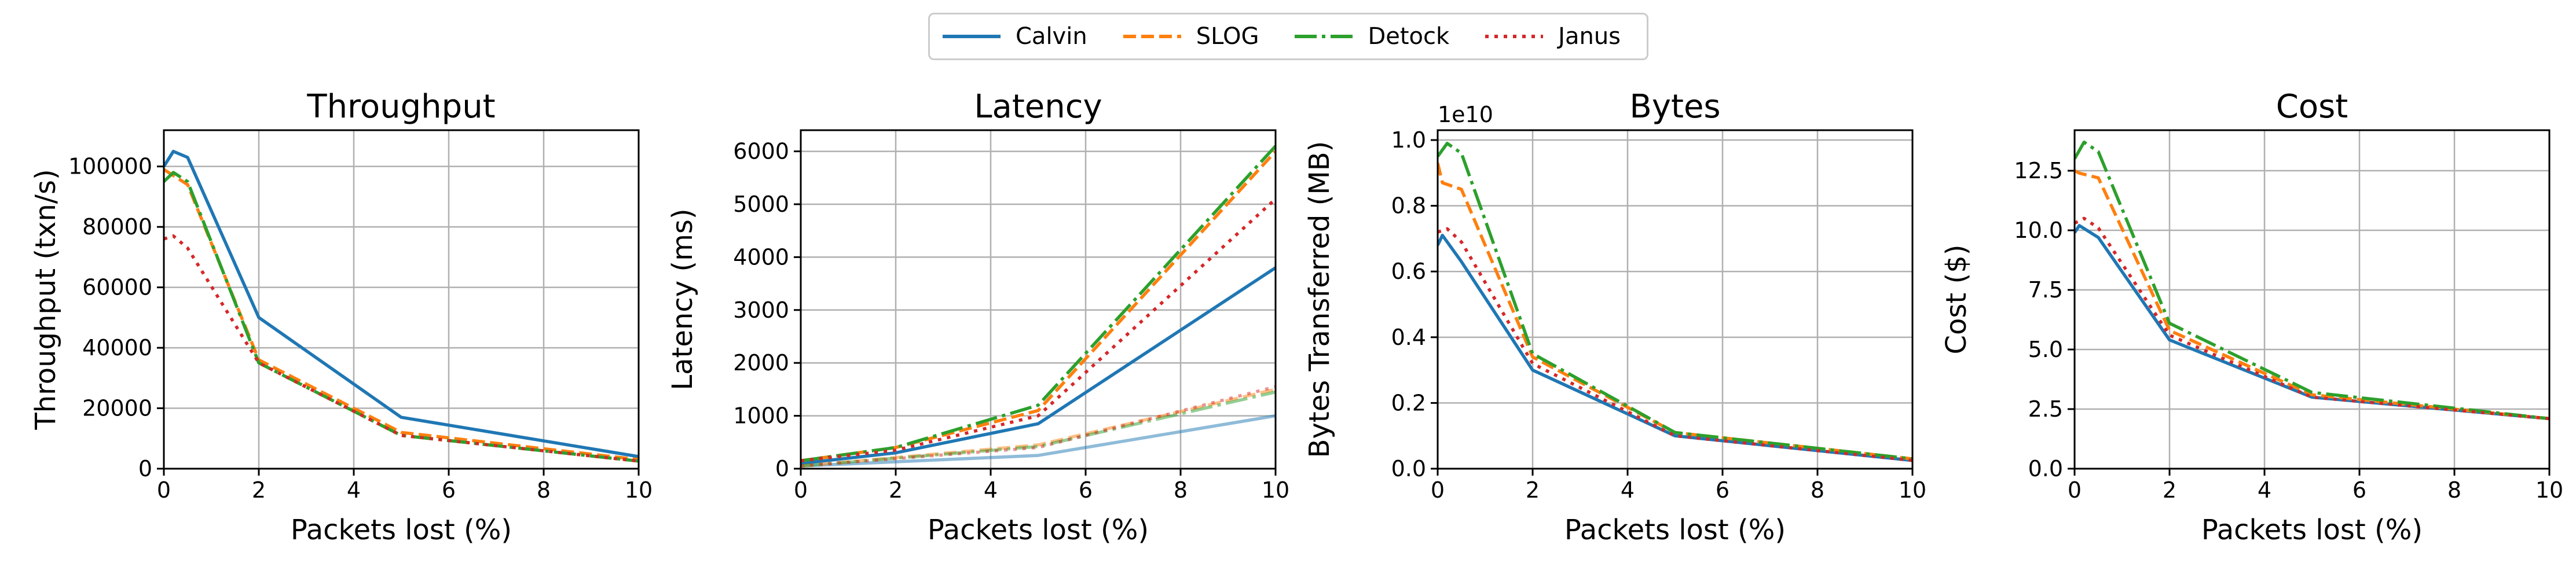 Image resolution: width=2576 pixels, height=563 pixels. I want to click on y-tick-label: 4000, so click(761, 257).